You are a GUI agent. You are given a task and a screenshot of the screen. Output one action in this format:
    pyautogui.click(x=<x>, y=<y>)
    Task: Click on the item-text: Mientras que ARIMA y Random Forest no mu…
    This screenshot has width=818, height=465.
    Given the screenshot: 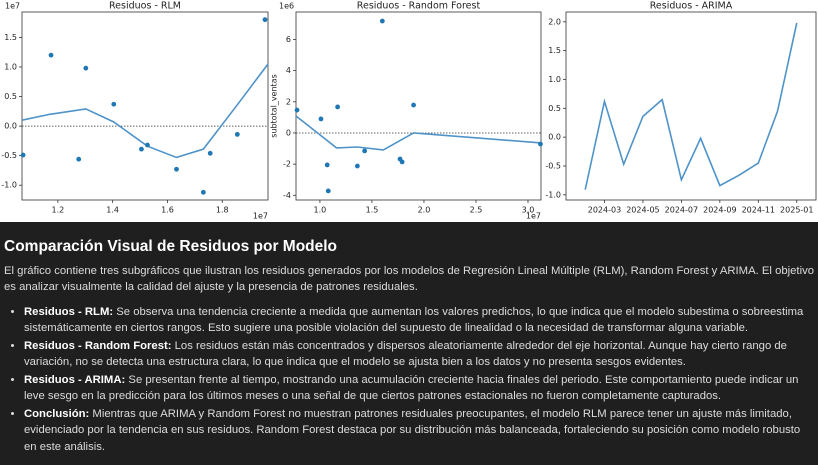 What is the action you would take?
    pyautogui.click(x=412, y=430)
    